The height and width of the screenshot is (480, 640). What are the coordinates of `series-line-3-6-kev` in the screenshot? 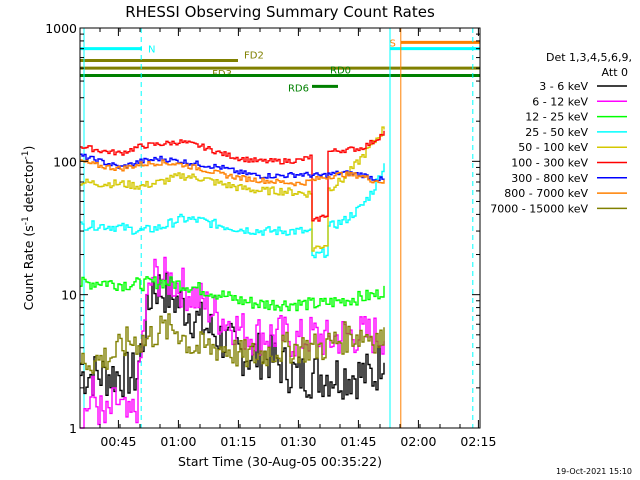 It's located at (232, 336).